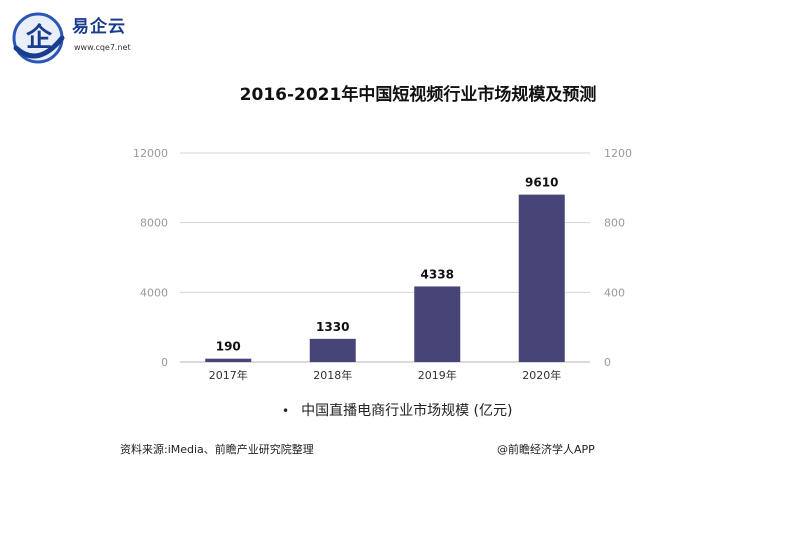 This screenshot has width=800, height=535. What do you see at coordinates (150, 258) in the screenshot?
I see `y-axis-left: 0 4000 8000 12000` at bounding box center [150, 258].